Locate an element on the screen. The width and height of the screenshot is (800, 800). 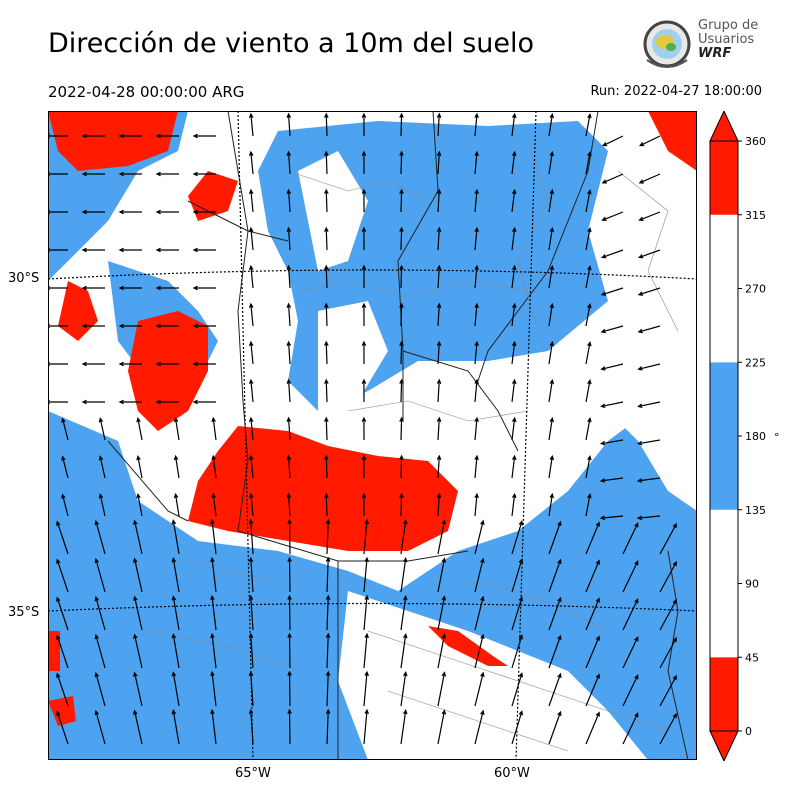
colorbar-tick-label: 315 is located at coordinates (755, 215).